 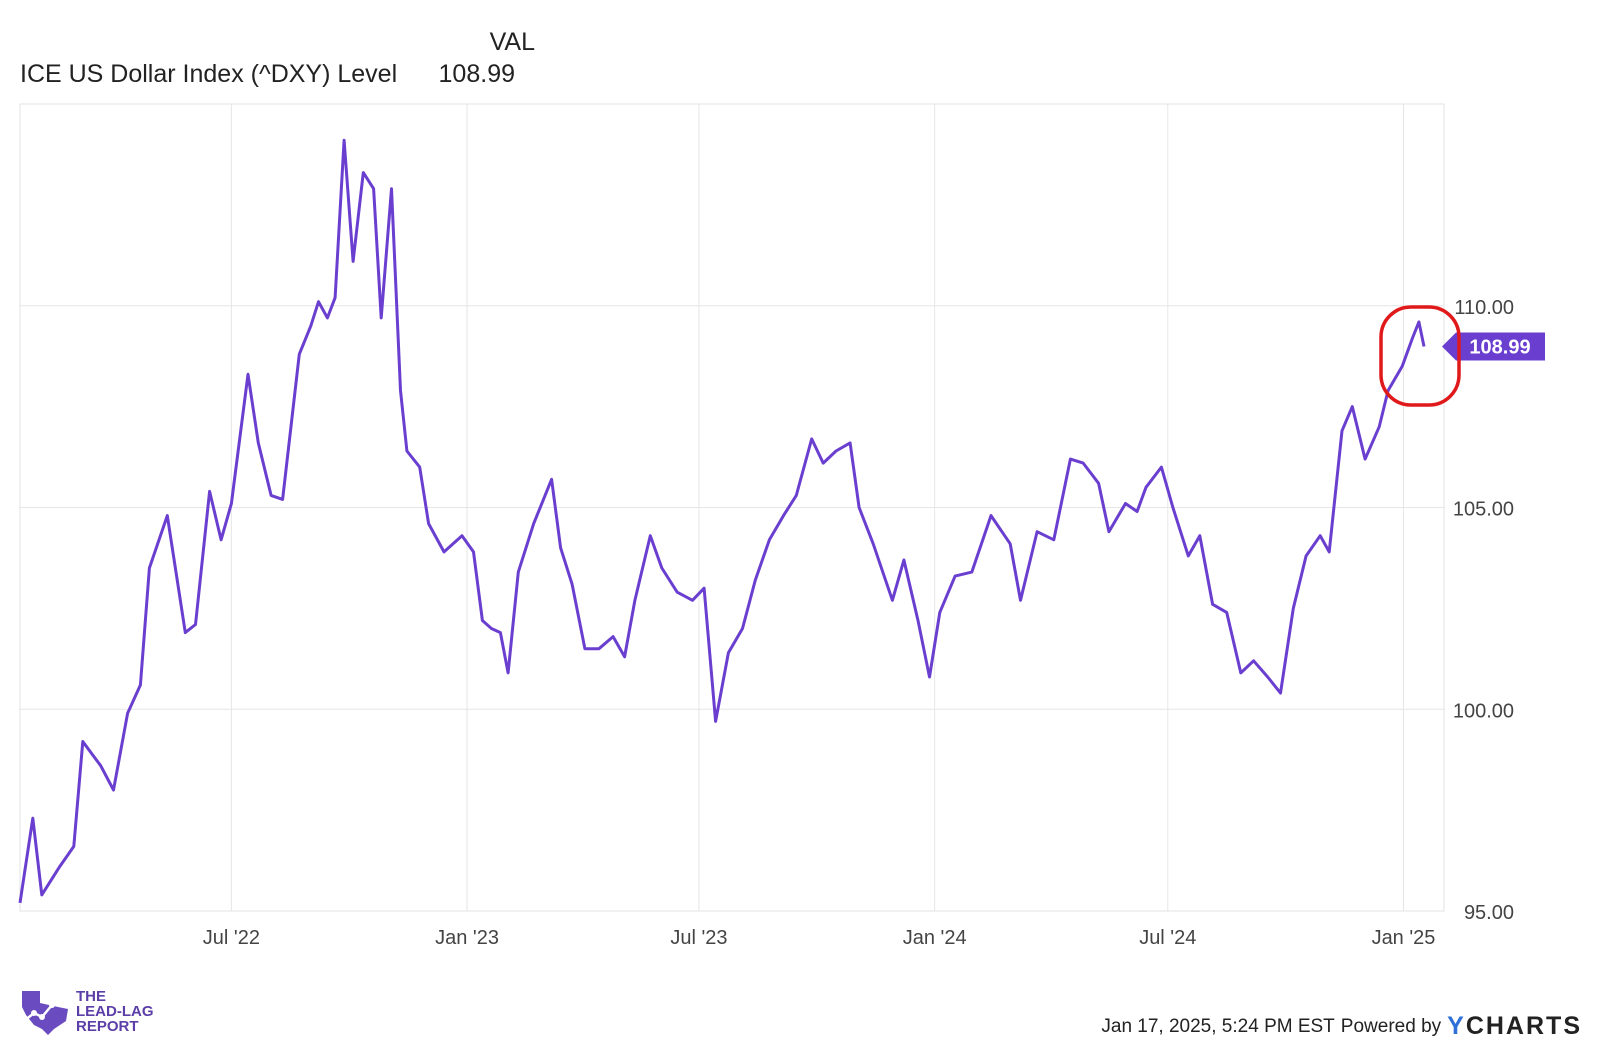 I want to click on ycharts-logo-rest: CHARTS, so click(x=1523, y=1026).